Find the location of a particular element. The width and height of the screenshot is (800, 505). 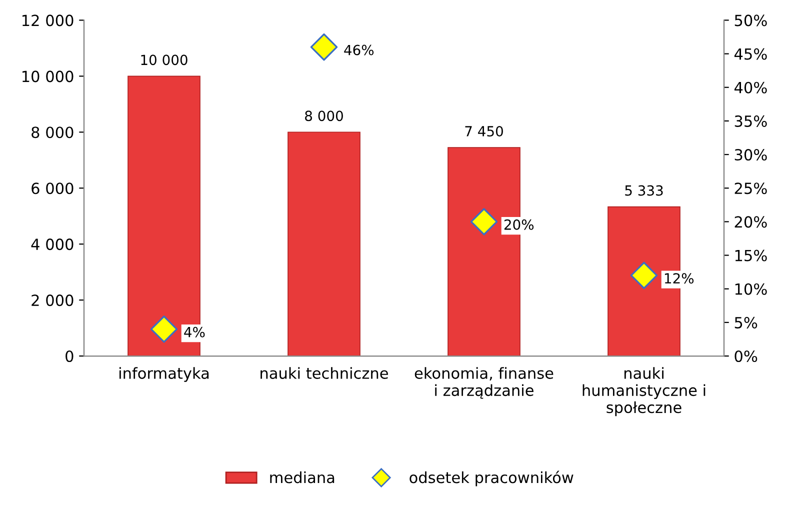

x-tick-label: informatyka is located at coordinates (164, 374).